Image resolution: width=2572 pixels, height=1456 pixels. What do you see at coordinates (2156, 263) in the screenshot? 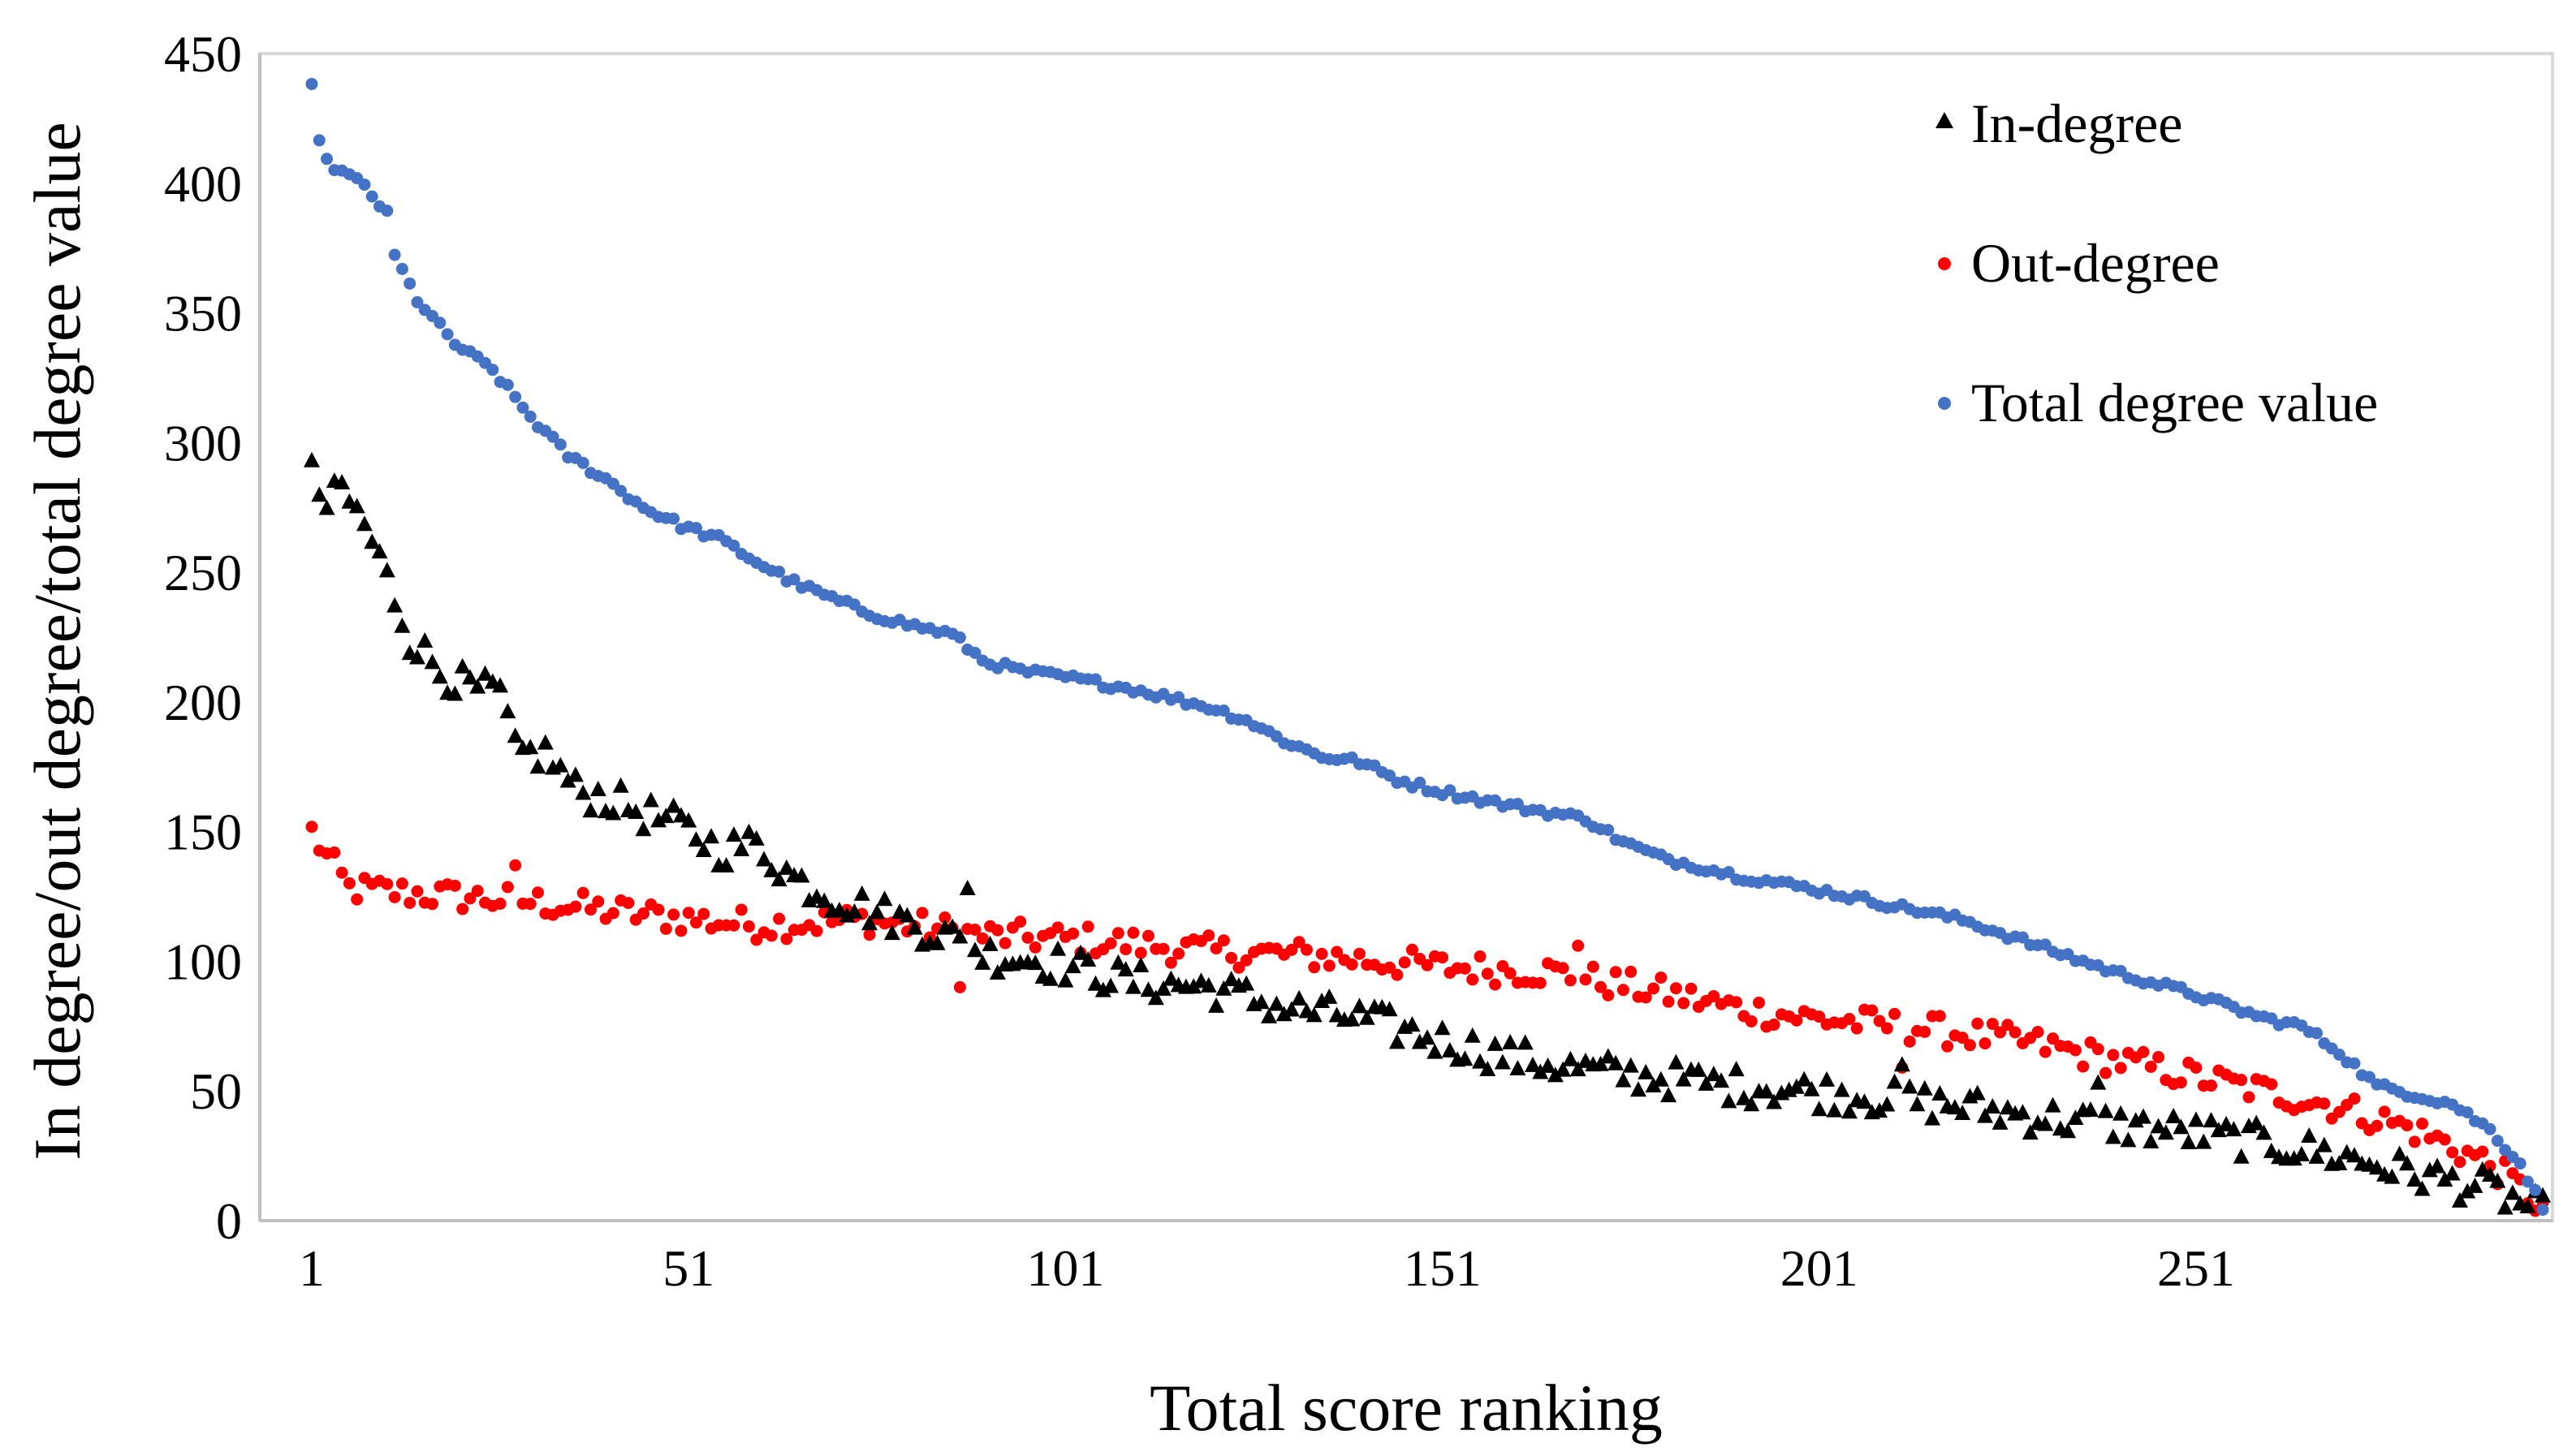
I see `legend: In-degree Out-degree Total degree value` at bounding box center [2156, 263].